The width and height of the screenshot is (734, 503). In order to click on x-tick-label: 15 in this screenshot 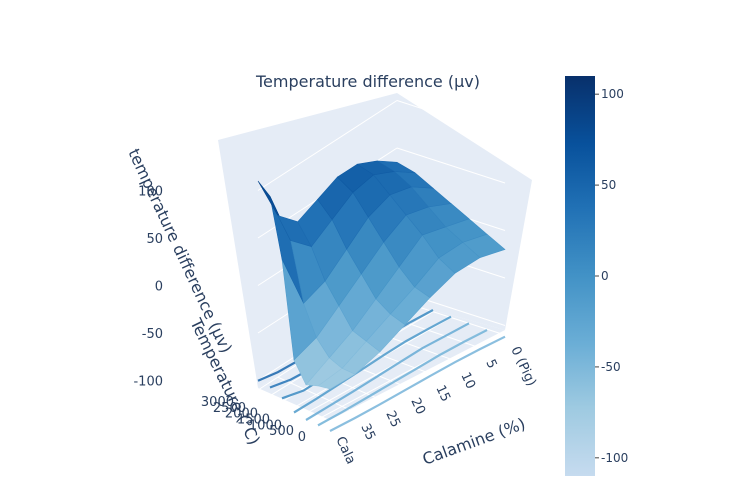, I will do `click(442, 393)`.